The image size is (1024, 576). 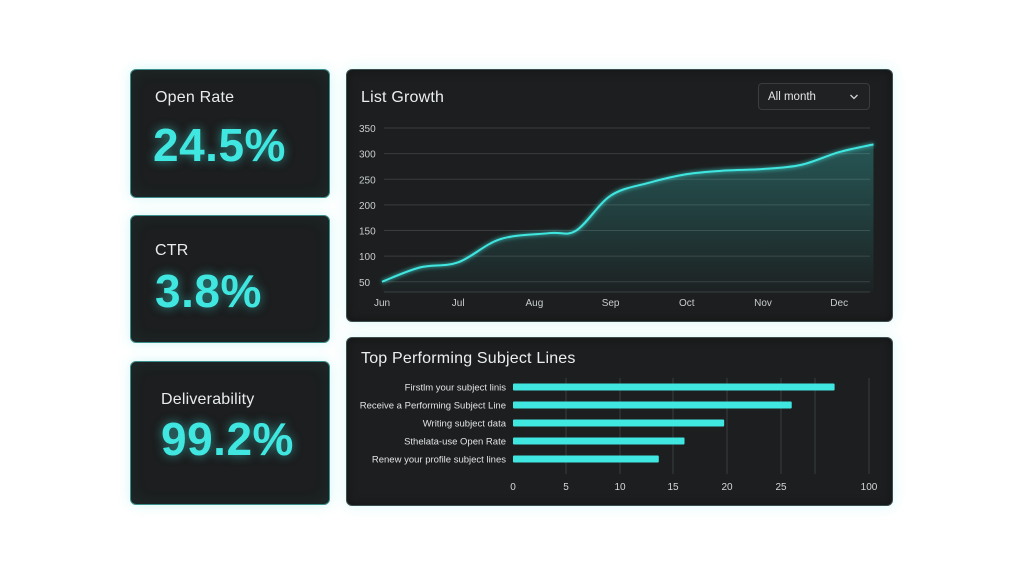 What do you see at coordinates (367, 232) in the screenshot?
I see `y-tick-label: 150` at bounding box center [367, 232].